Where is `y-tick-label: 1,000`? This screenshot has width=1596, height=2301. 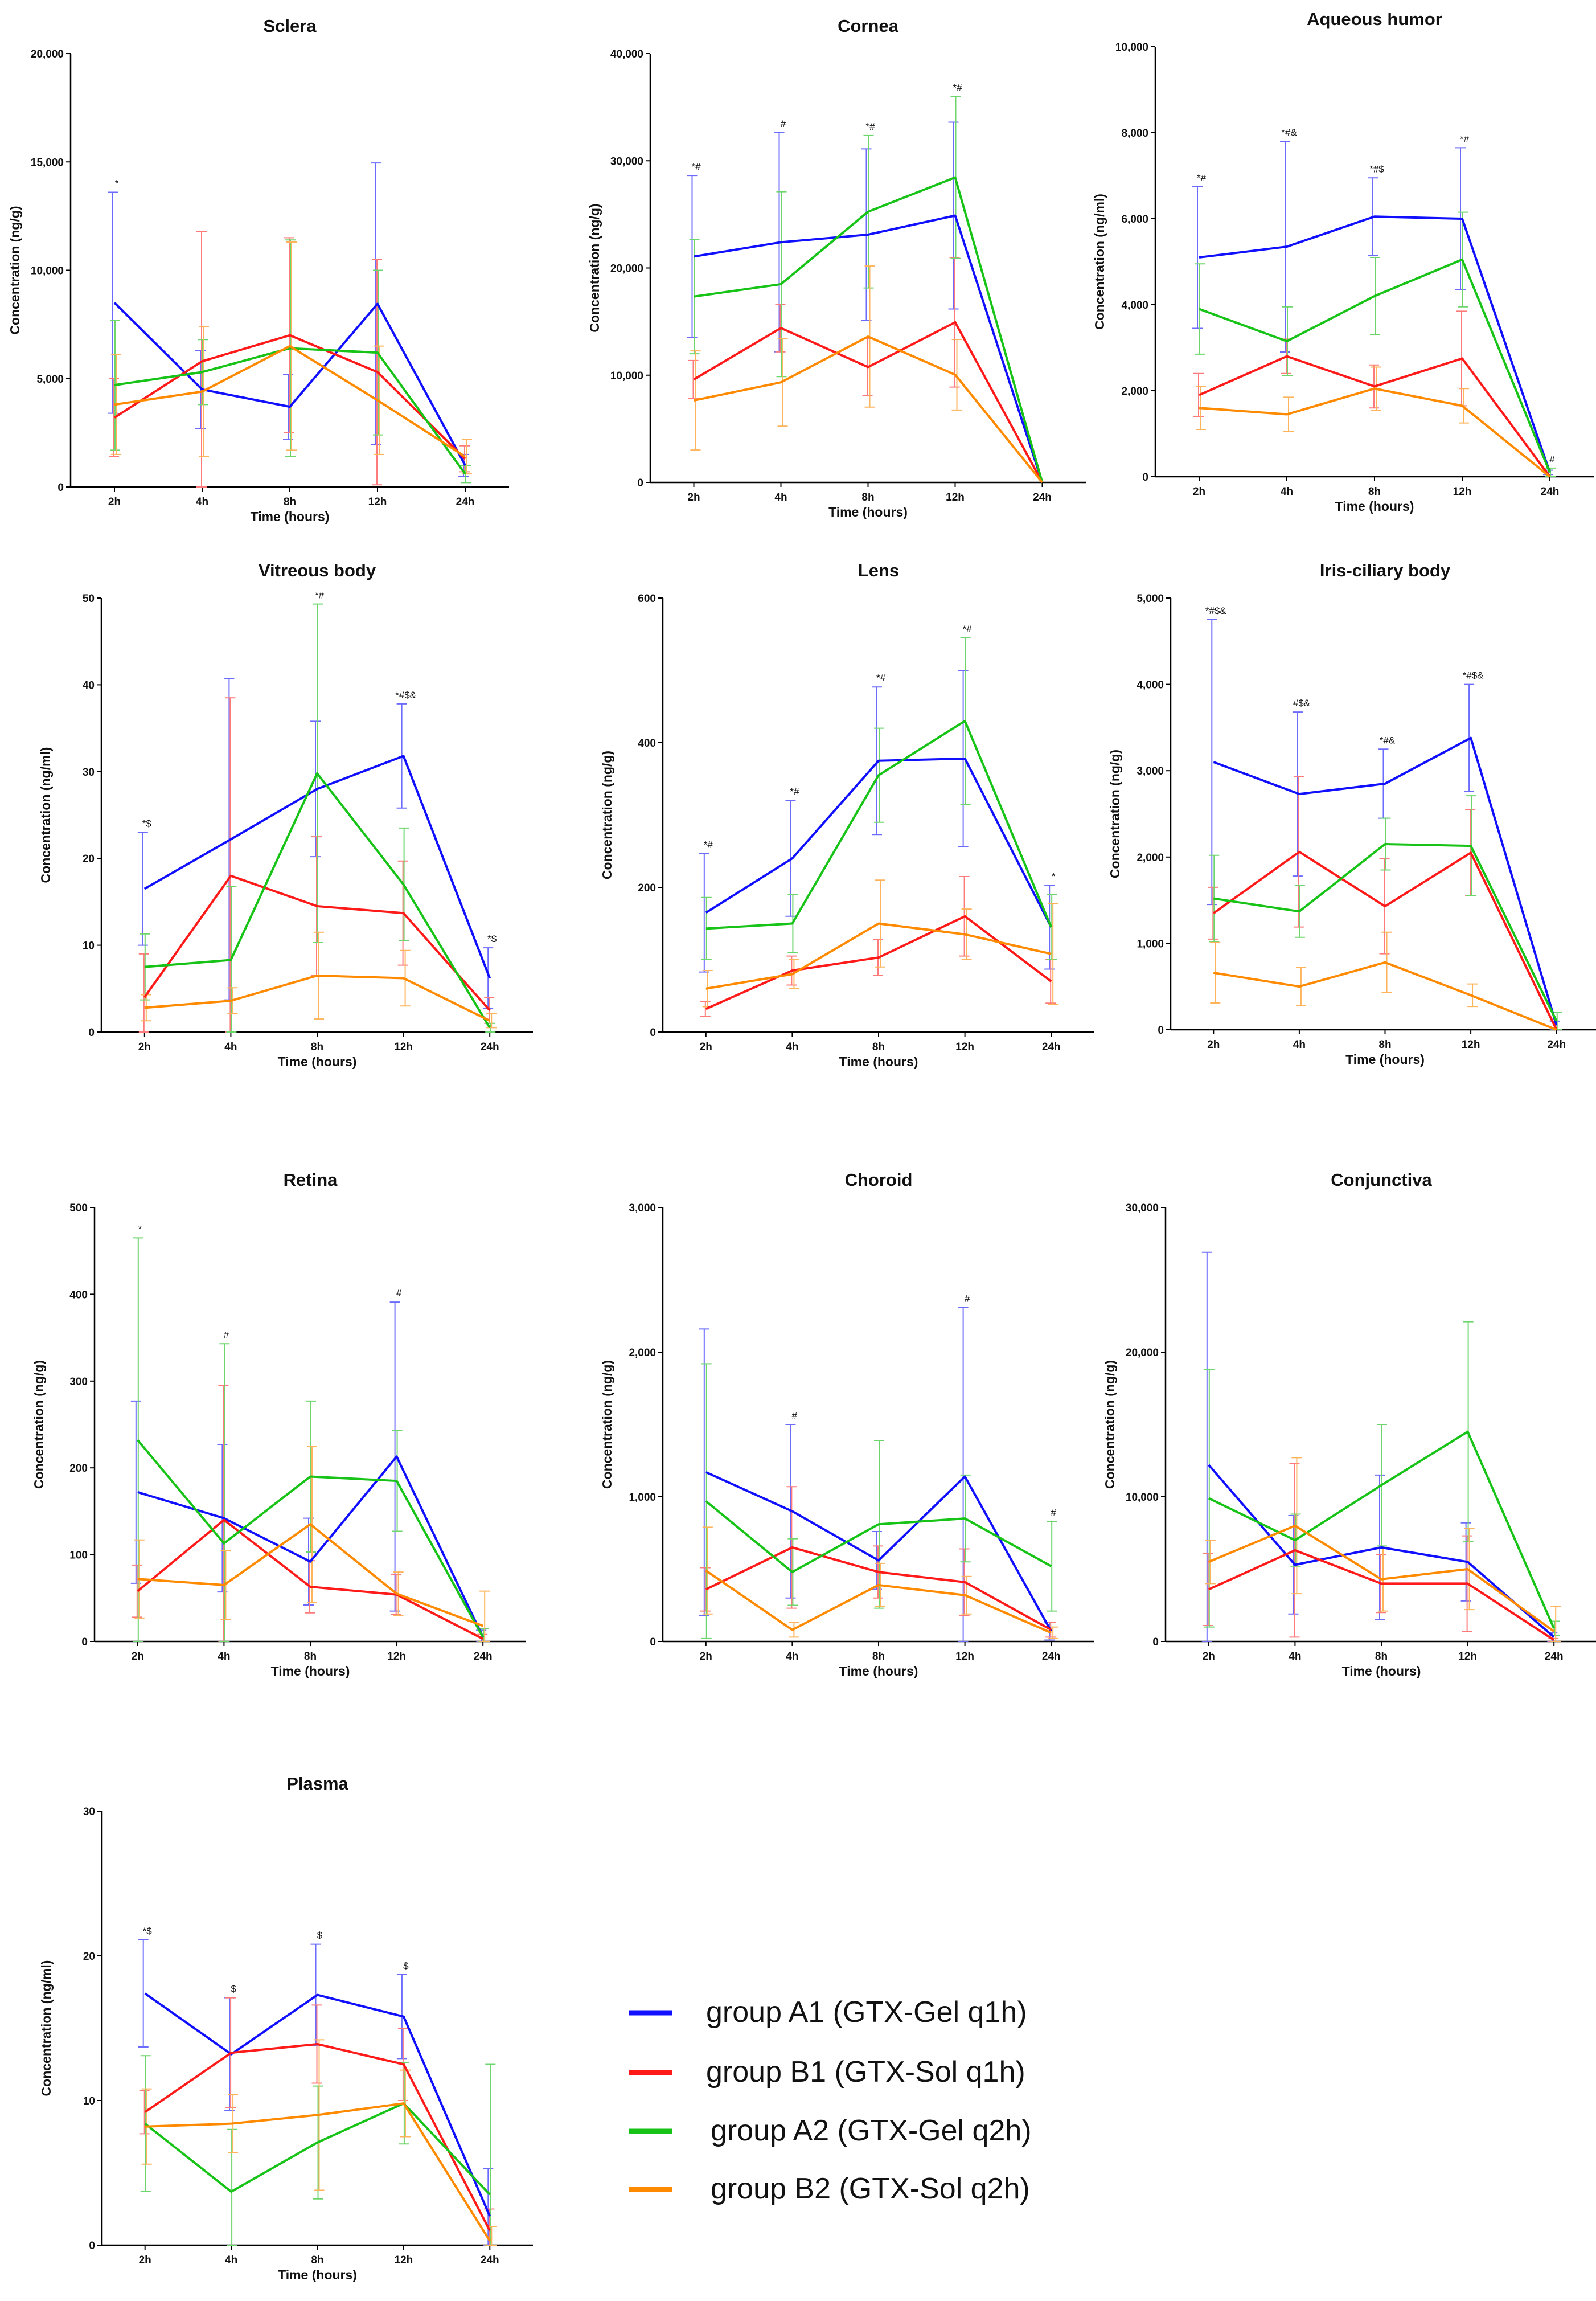 y-tick-label: 1,000 is located at coordinates (1151, 944).